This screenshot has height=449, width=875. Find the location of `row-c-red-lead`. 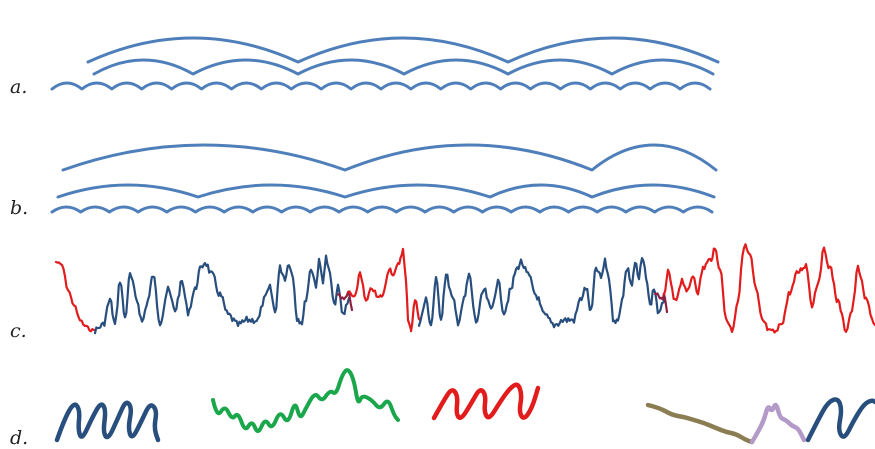

row-c-red-lead is located at coordinates (75, 296).